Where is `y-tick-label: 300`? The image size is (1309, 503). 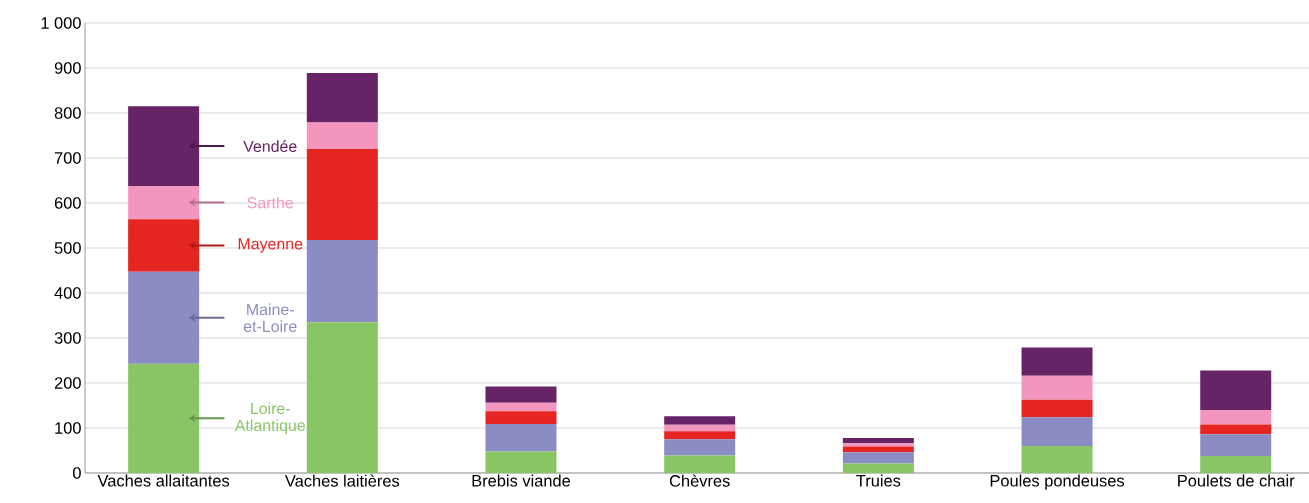 y-tick-label: 300 is located at coordinates (67, 338).